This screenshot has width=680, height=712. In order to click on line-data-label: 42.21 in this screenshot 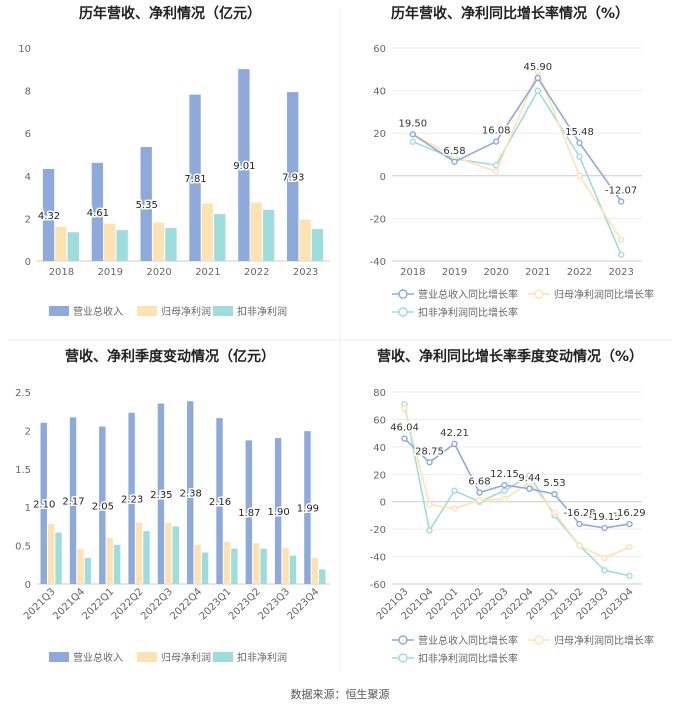, I will do `click(454, 433)`.